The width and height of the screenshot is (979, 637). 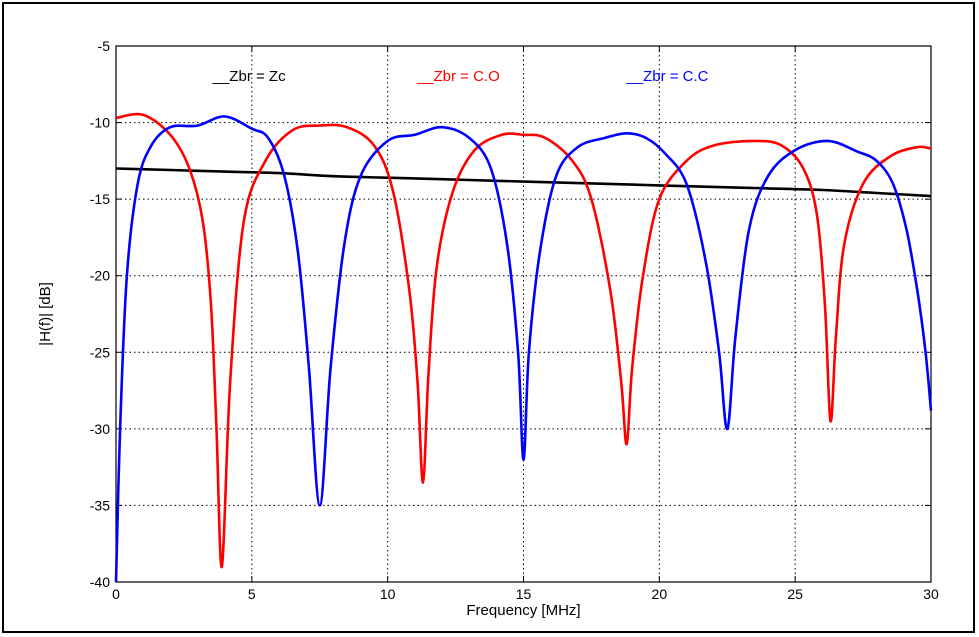 What do you see at coordinates (45, 314) in the screenshot?
I see `y-axis-label: |H(f)| [dB]` at bounding box center [45, 314].